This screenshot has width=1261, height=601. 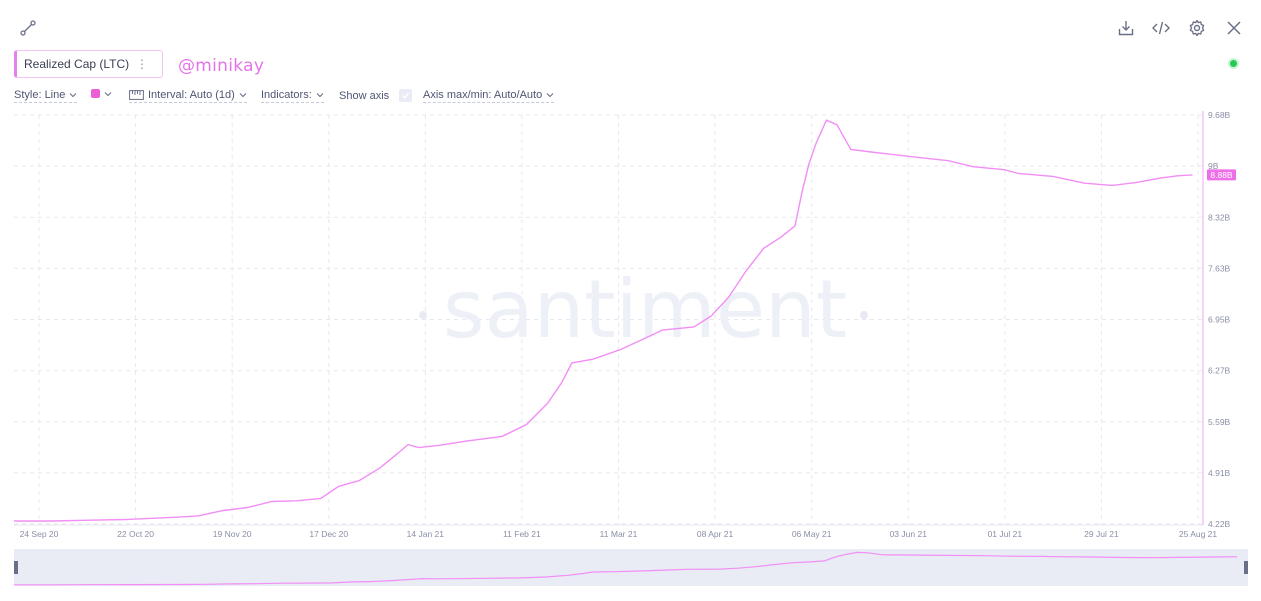 I want to click on axis-maxmin-label: Axis max/min: Auto/Auto, so click(x=483, y=95).